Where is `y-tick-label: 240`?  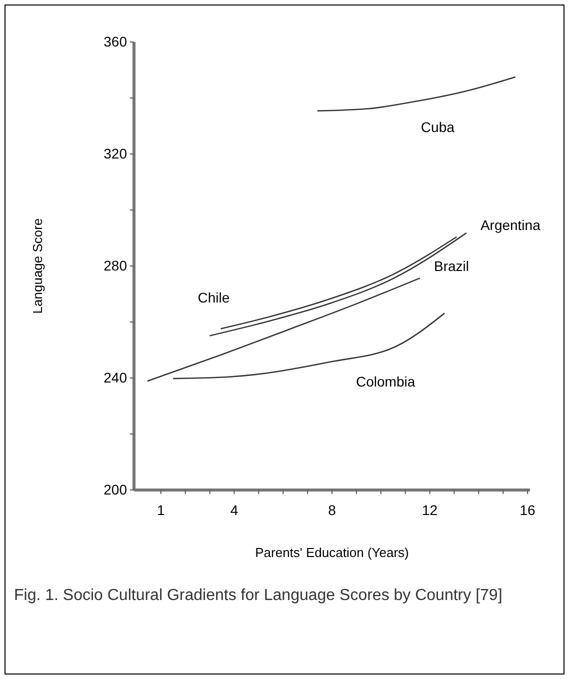 y-tick-label: 240 is located at coordinates (116, 377).